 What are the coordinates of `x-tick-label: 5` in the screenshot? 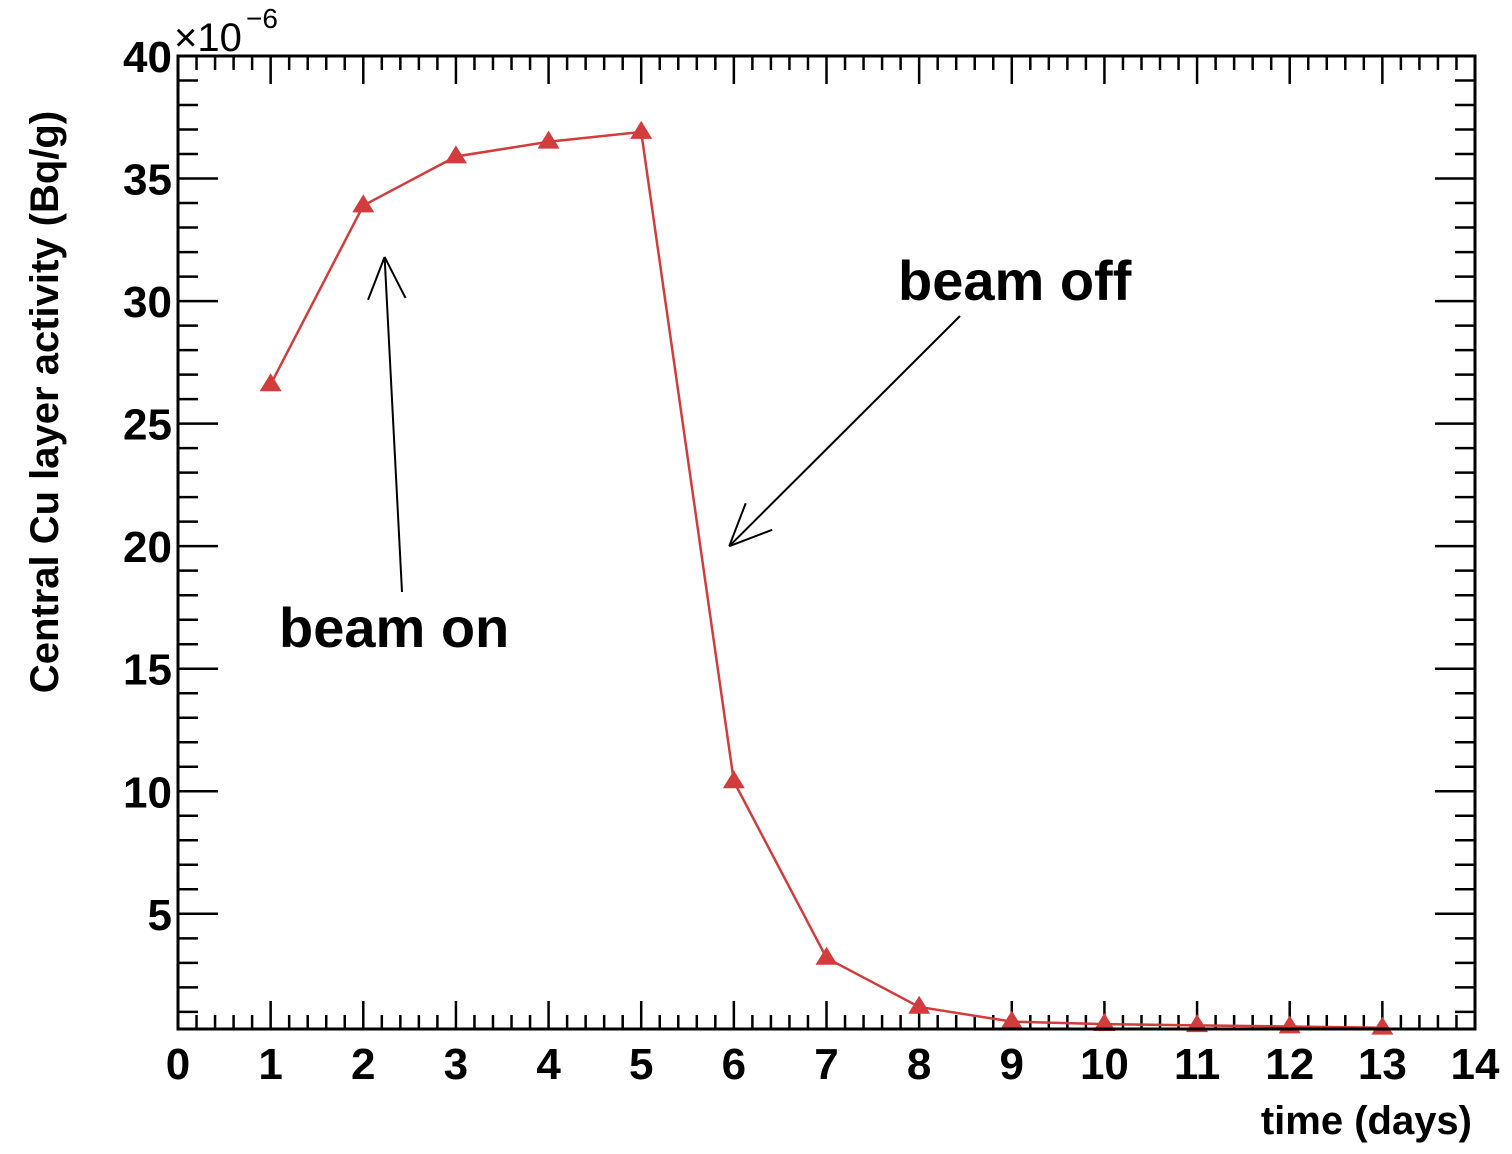 It's located at (641, 1064).